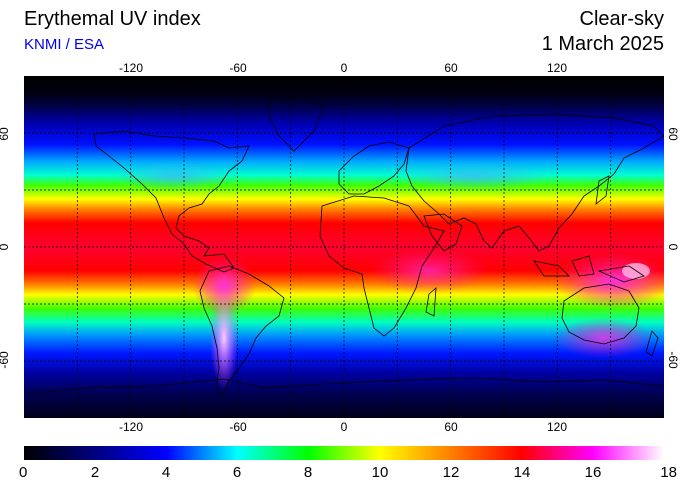 The image size is (688, 490). What do you see at coordinates (380, 472) in the screenshot?
I see `colorbar-label: 10` at bounding box center [380, 472].